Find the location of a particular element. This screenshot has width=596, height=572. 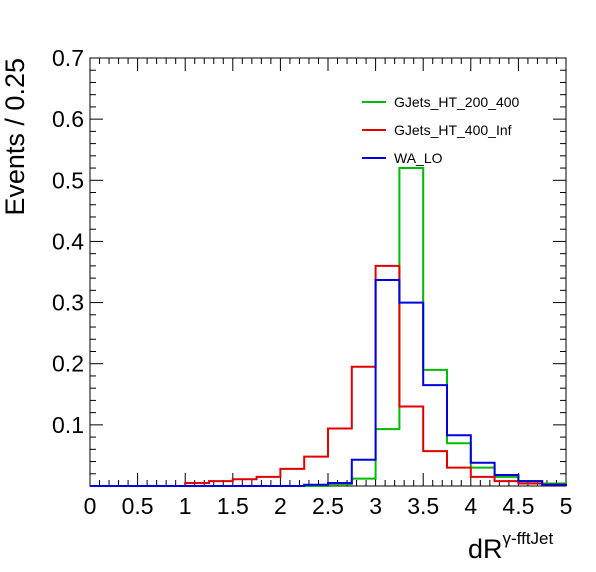

y-tick-label: 0.1 is located at coordinates (68, 425).